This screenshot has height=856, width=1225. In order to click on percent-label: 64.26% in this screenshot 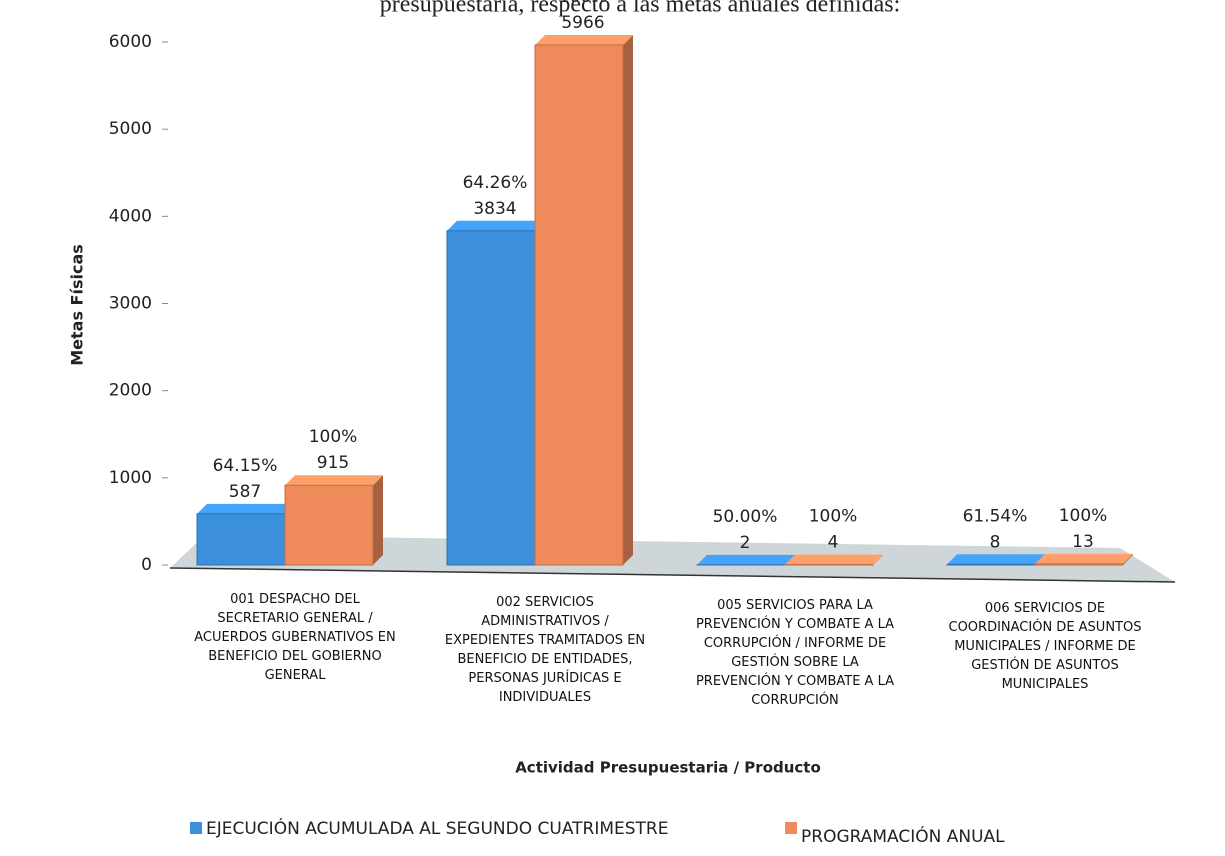, I will do `click(495, 183)`.